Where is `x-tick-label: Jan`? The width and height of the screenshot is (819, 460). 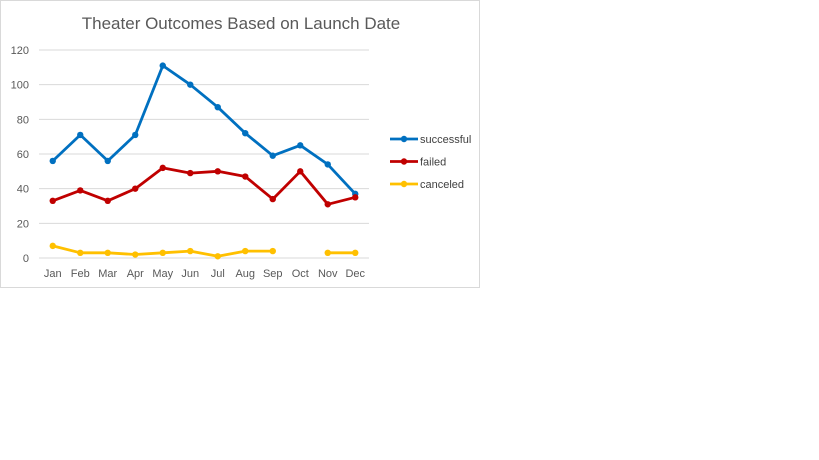
x-tick-label: Jan is located at coordinates (53, 274).